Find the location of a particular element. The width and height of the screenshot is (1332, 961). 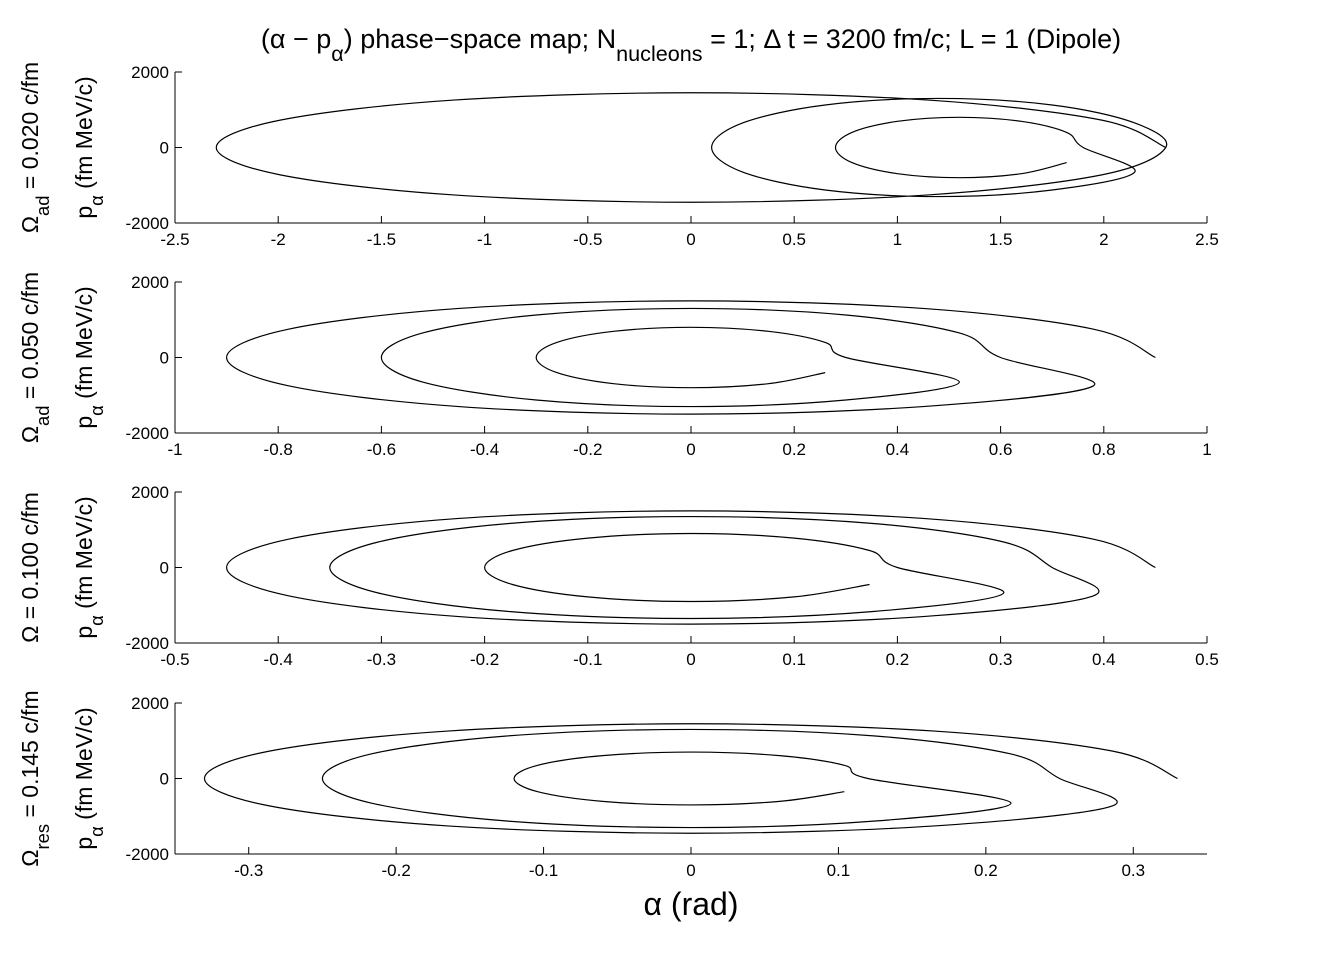

y-label-outer: Ωad = 0.050 c/fm is located at coordinates (35, 357).